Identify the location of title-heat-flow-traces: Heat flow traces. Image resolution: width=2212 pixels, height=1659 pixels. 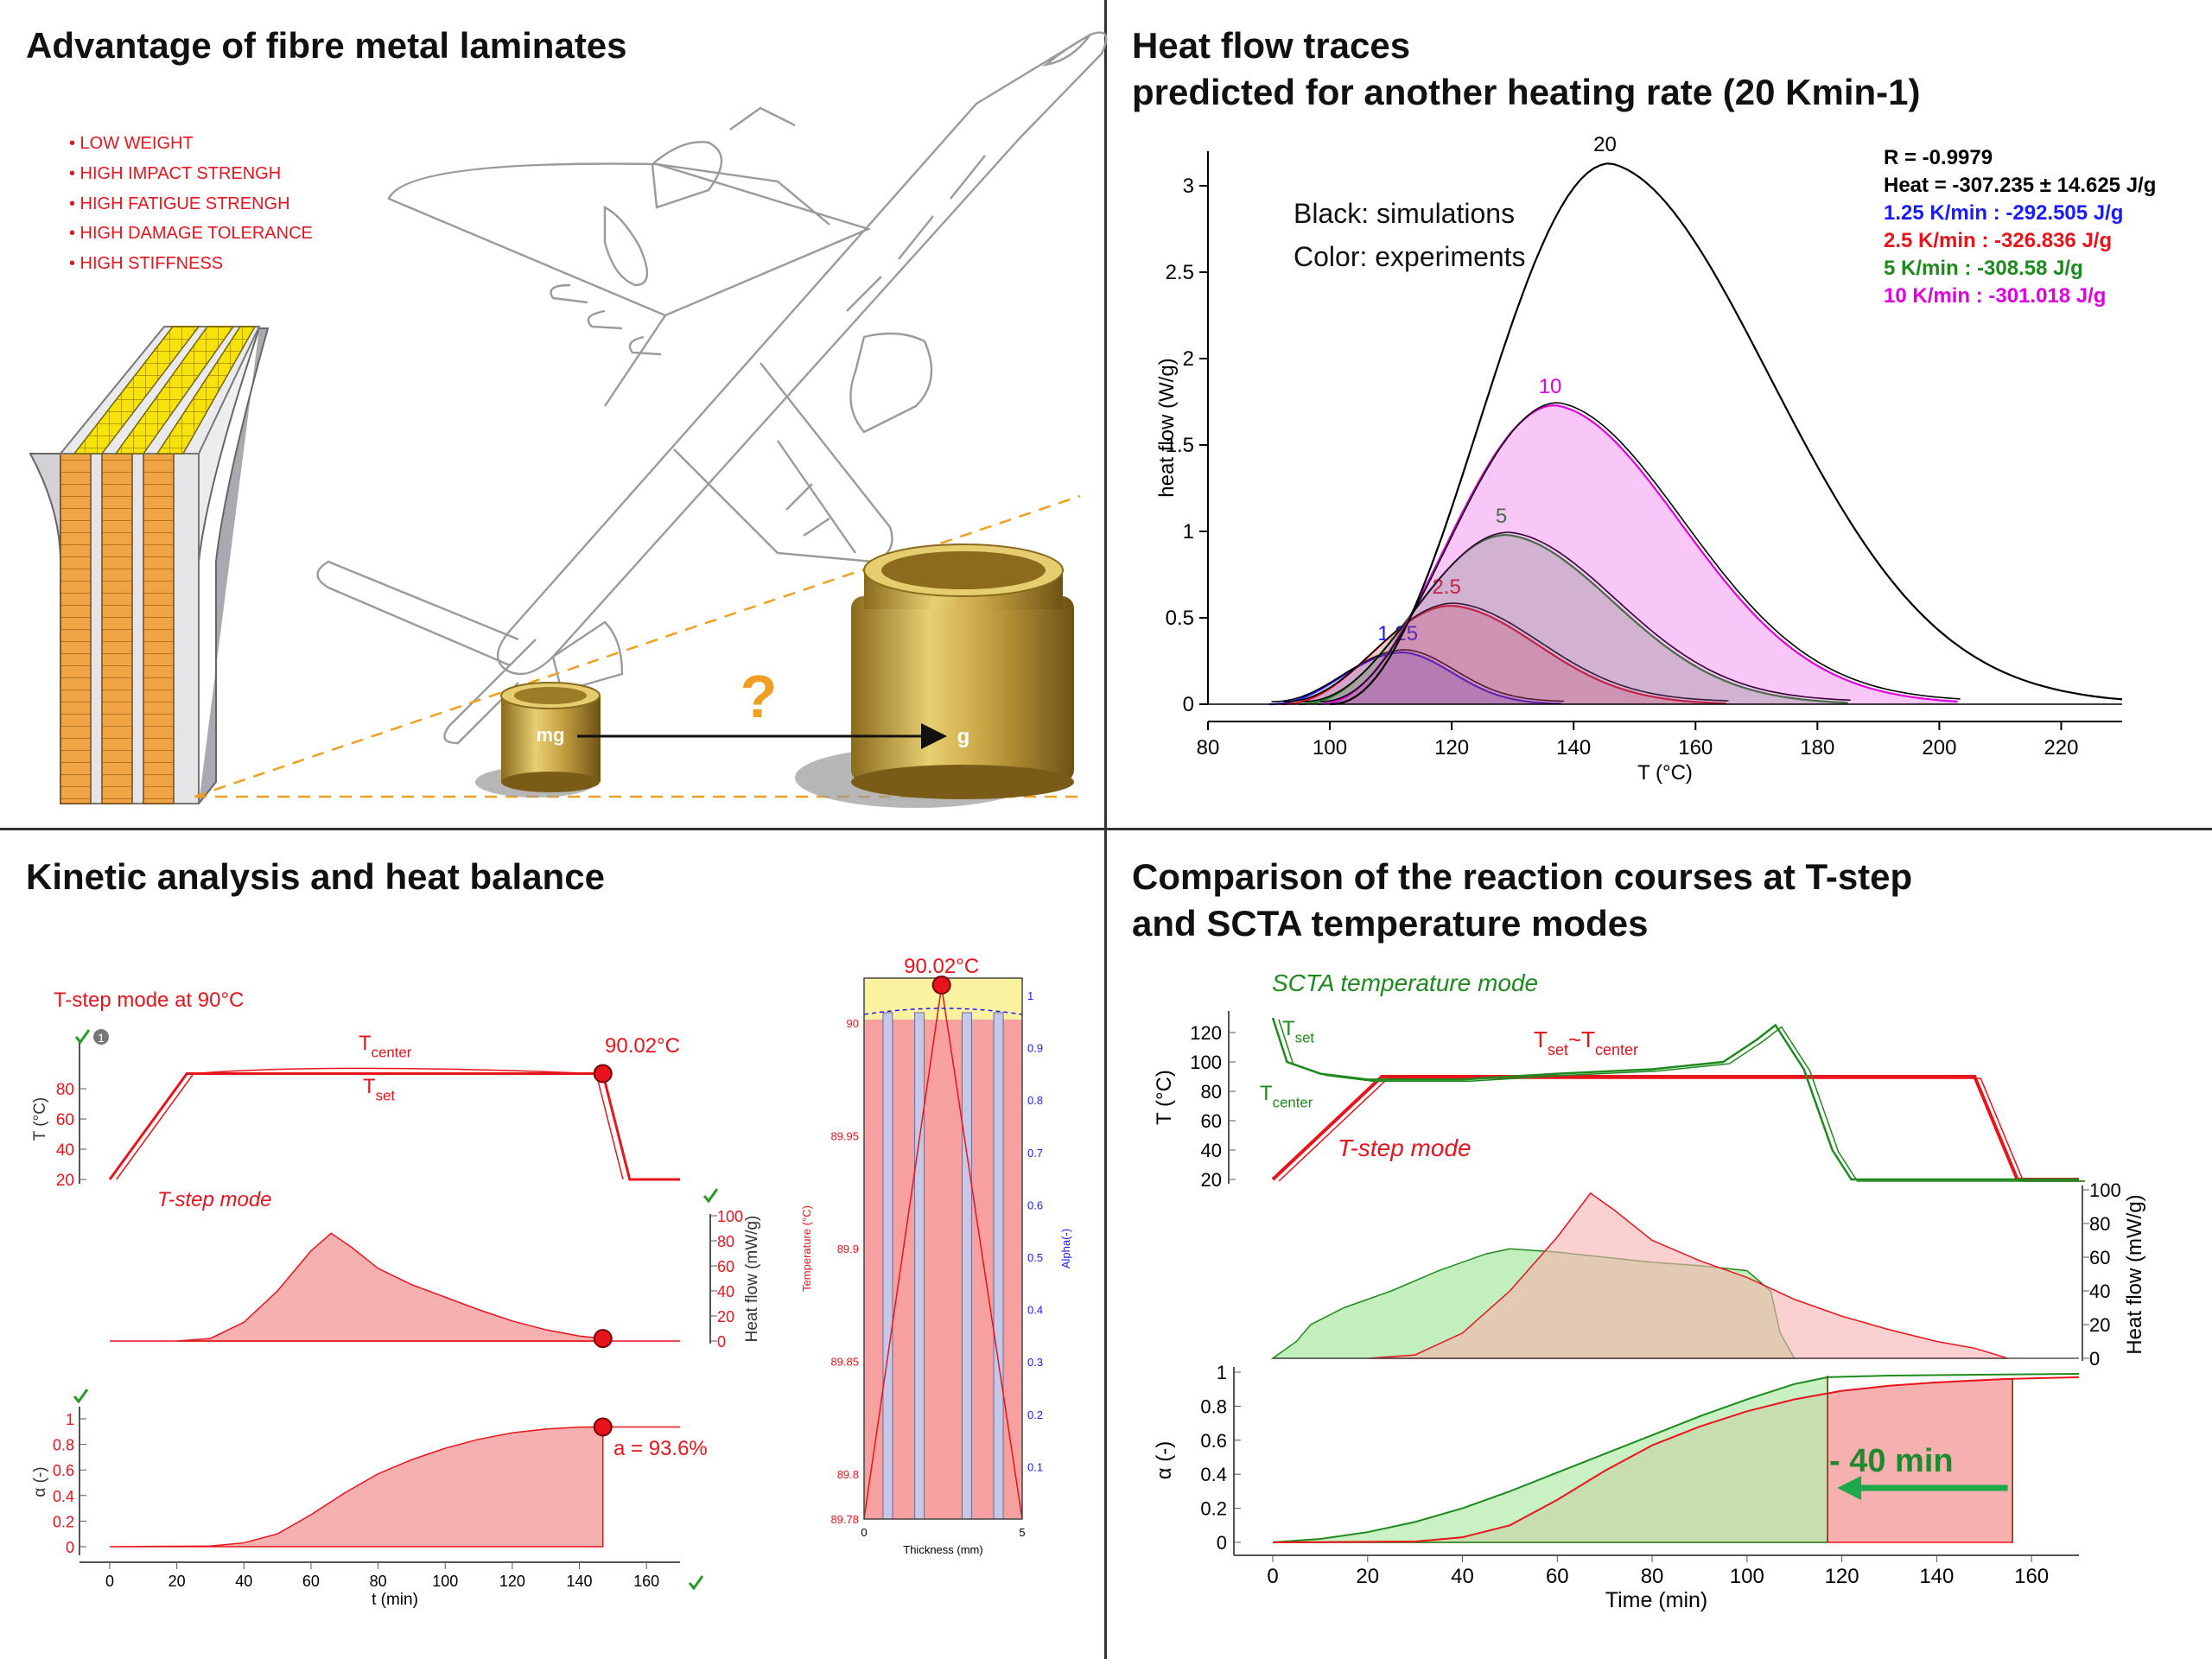
(1271, 45).